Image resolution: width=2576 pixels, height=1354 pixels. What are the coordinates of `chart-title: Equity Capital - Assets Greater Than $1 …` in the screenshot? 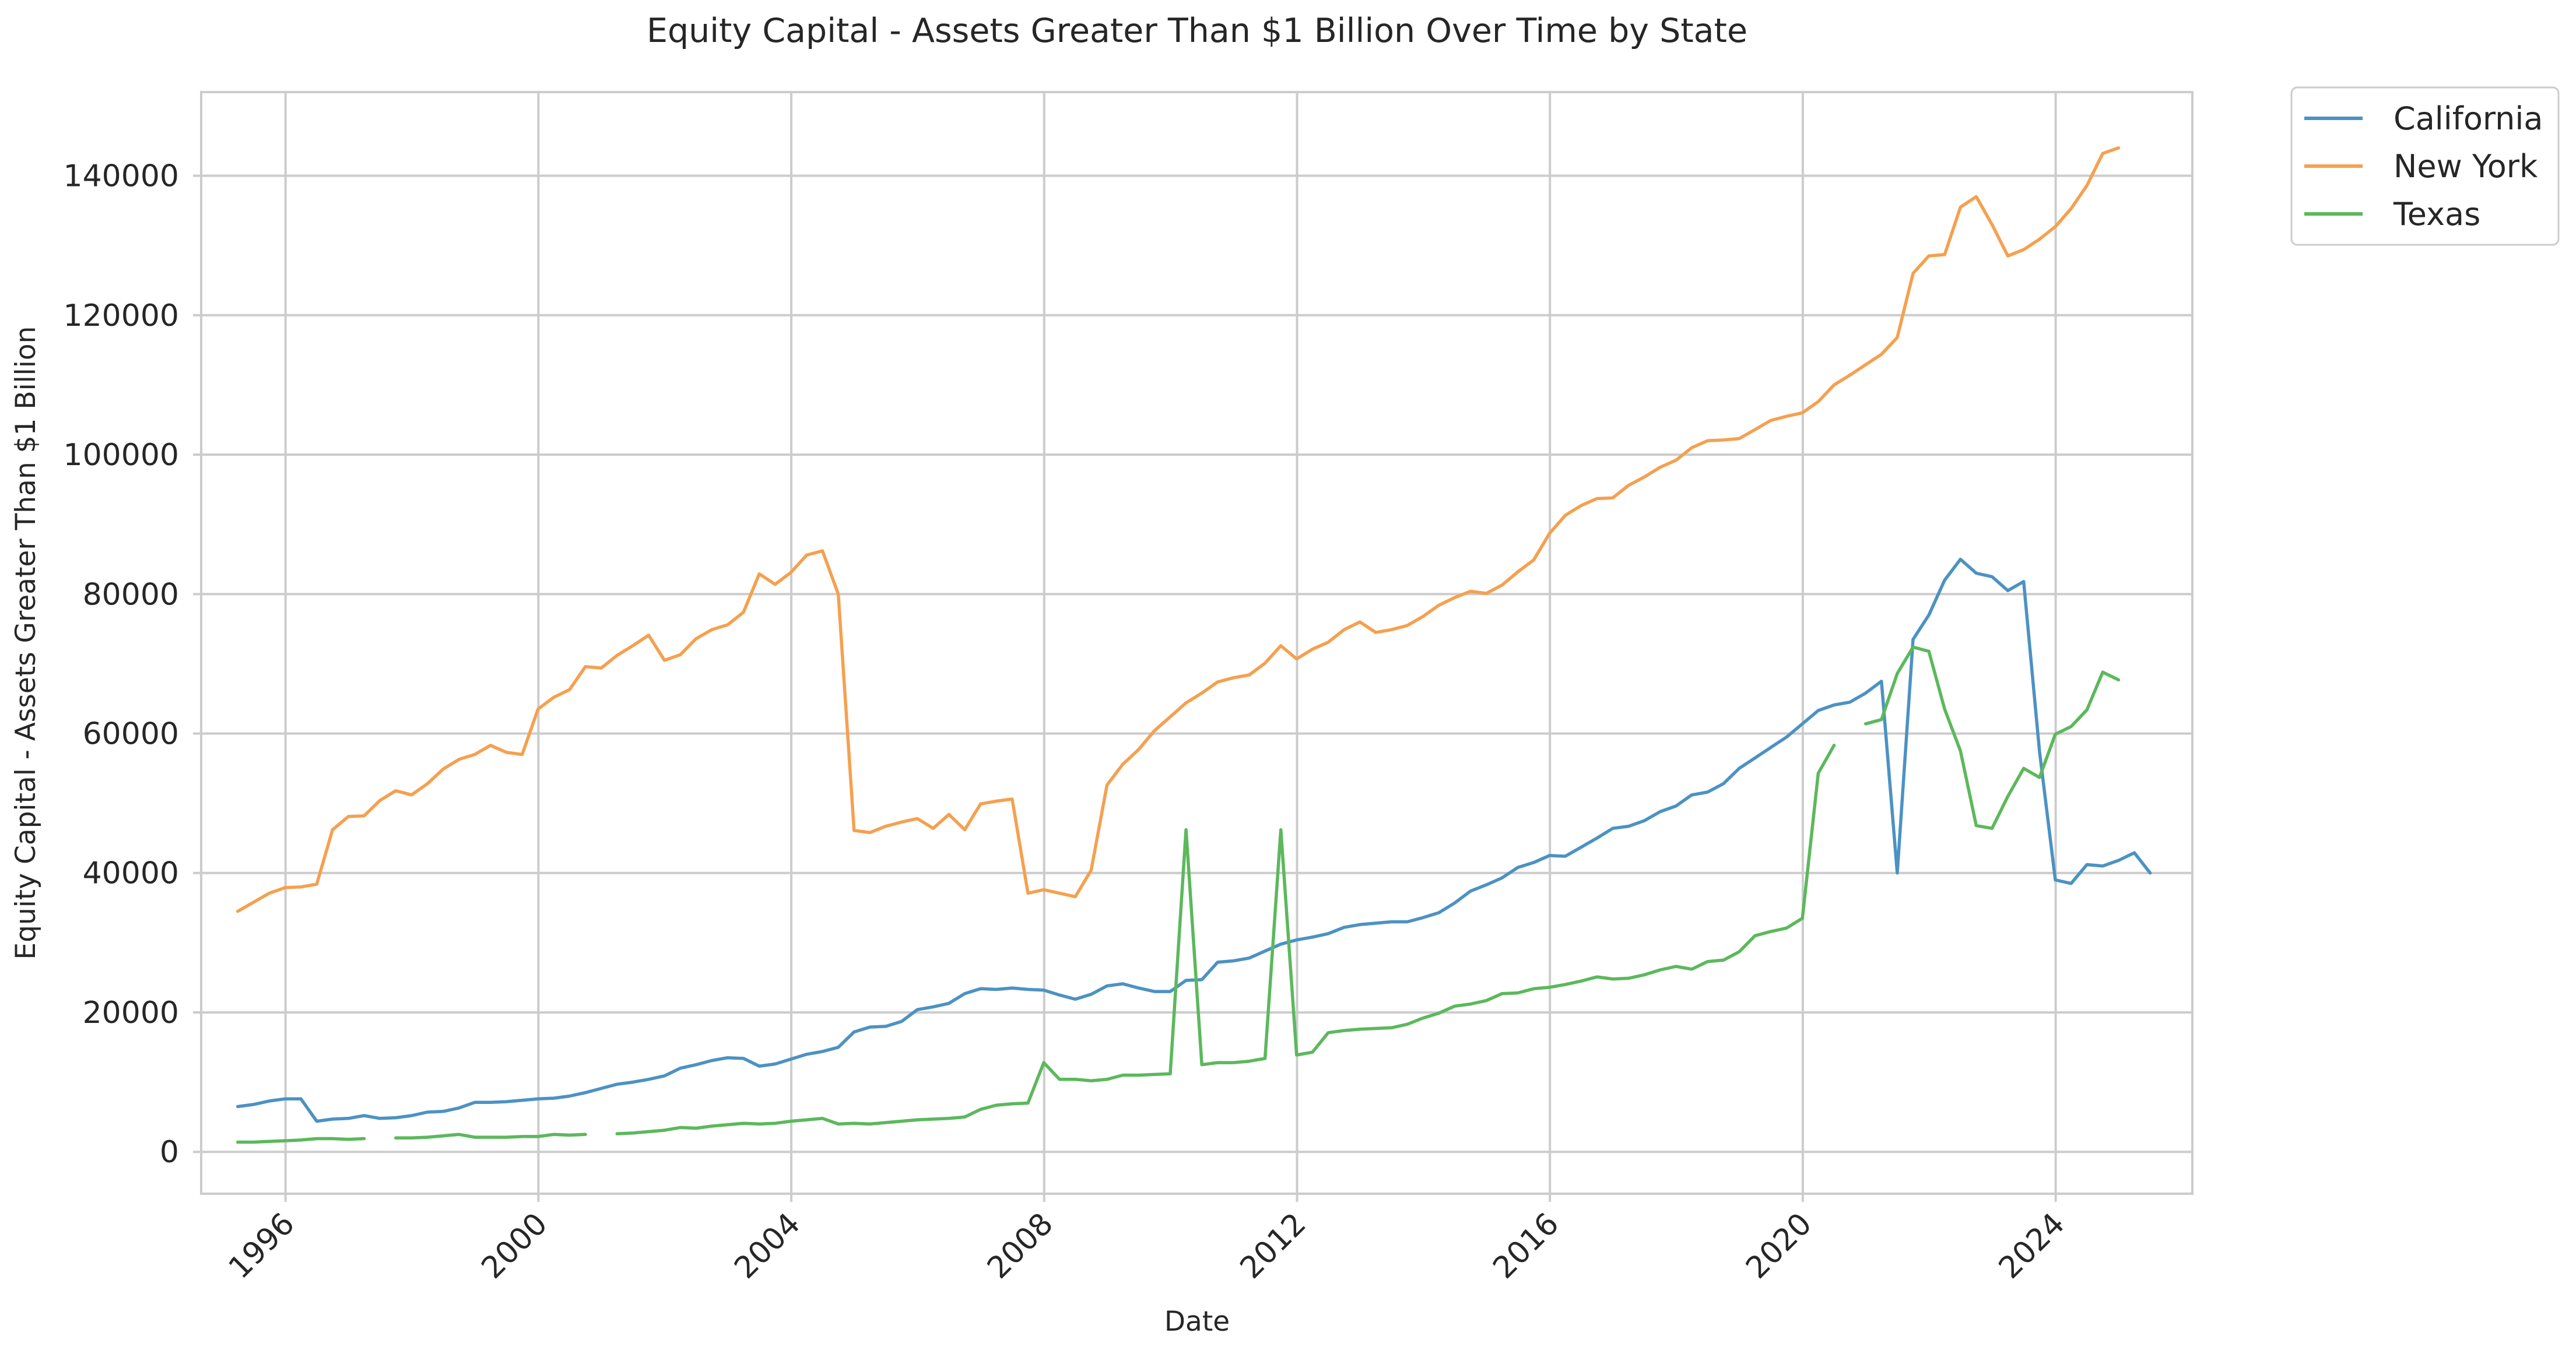 It's located at (1197, 31).